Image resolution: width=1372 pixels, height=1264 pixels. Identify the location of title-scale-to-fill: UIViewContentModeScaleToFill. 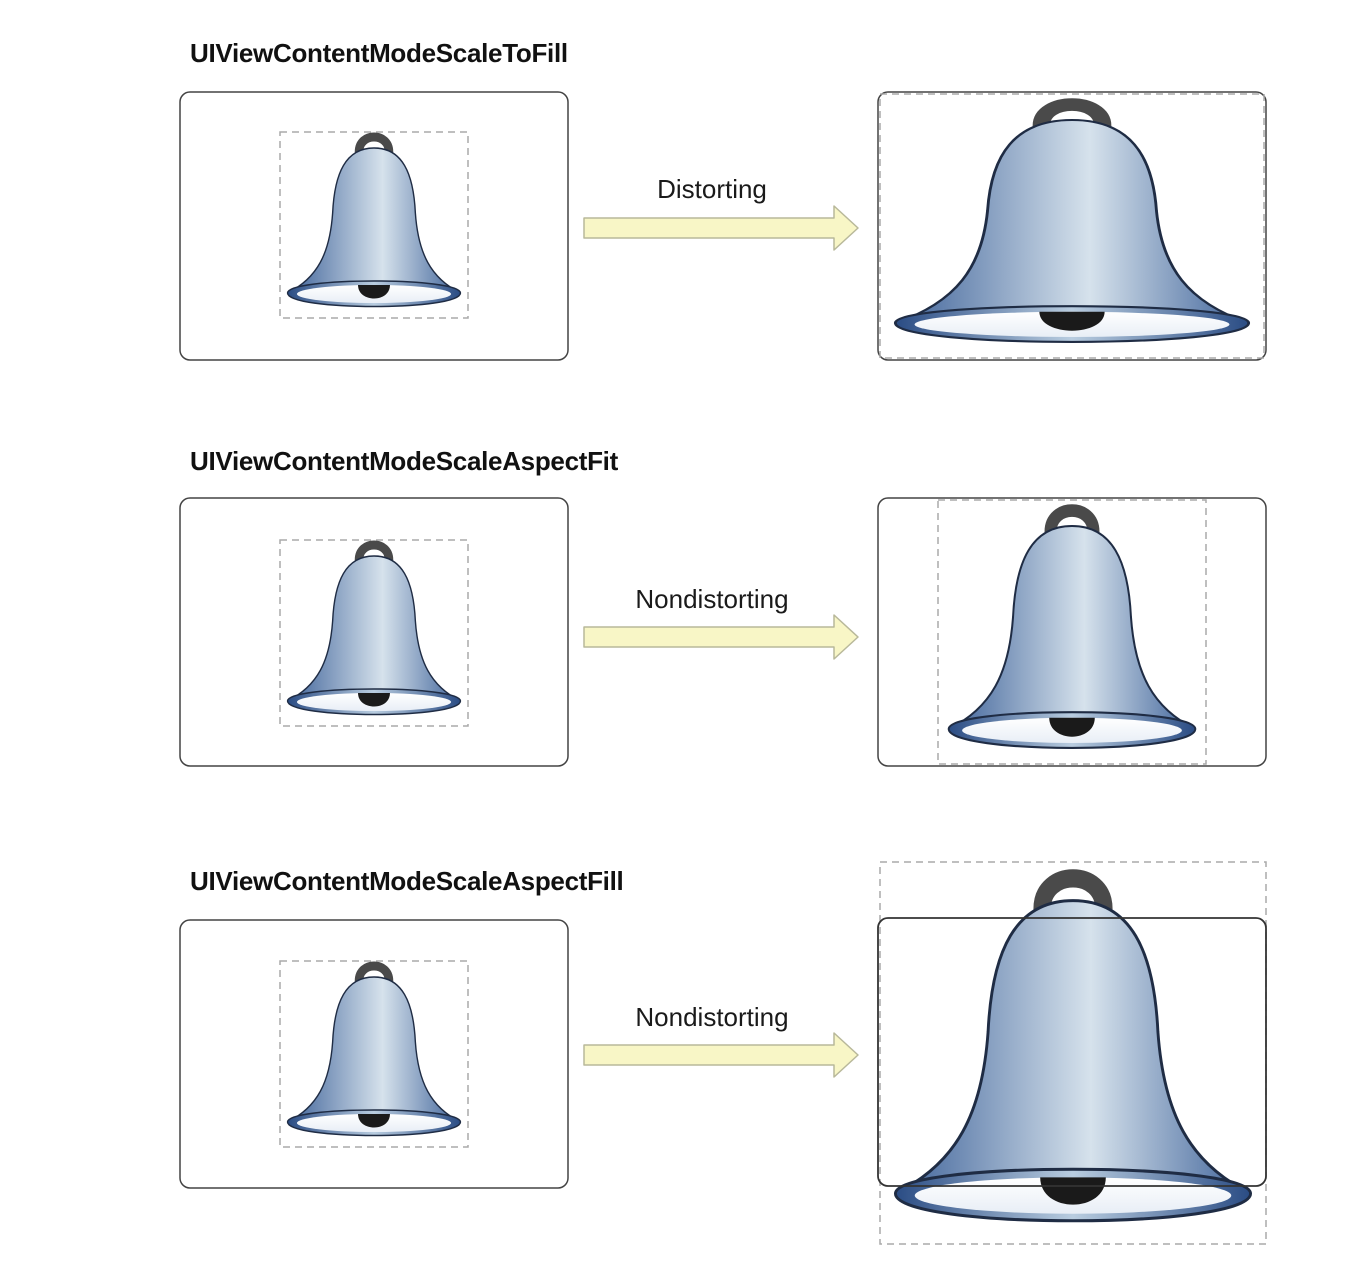
(379, 53).